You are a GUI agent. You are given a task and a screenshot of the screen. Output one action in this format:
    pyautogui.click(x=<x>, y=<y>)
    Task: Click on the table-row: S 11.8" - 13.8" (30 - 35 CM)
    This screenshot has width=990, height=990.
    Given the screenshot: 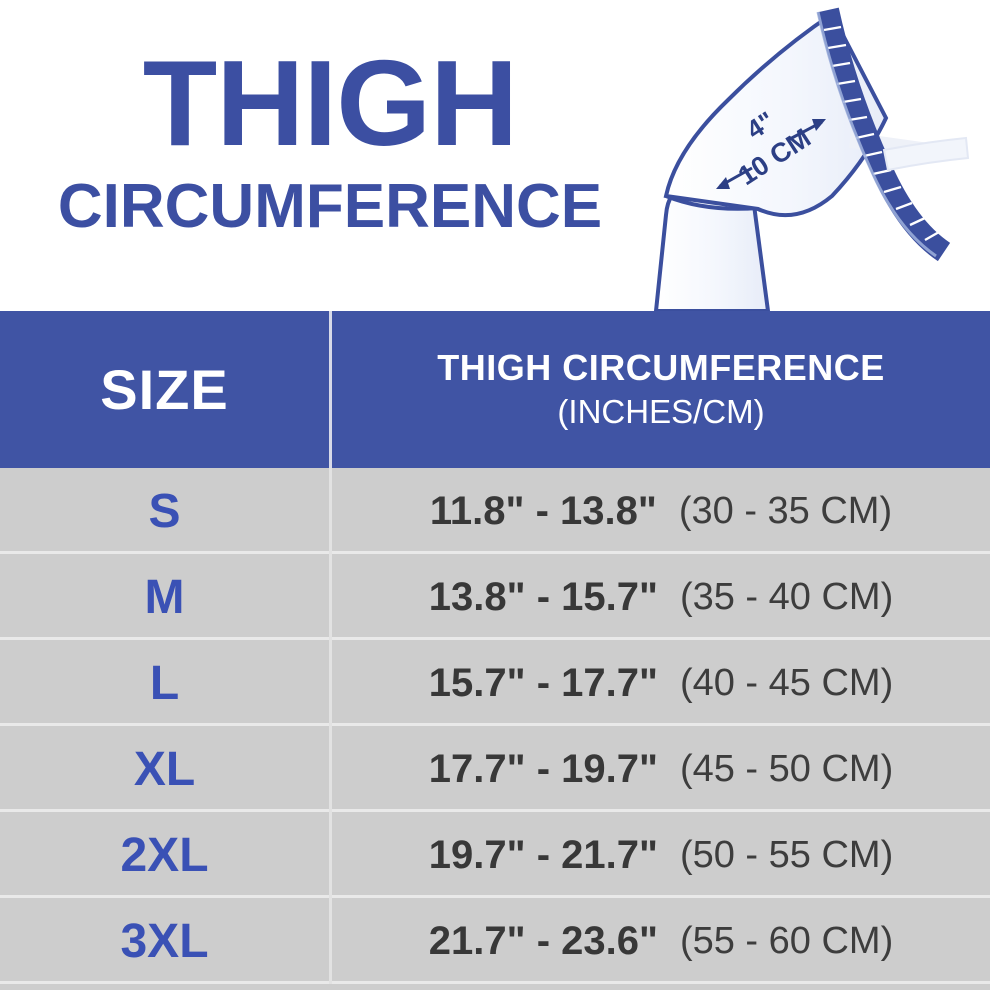 What is the action you would take?
    pyautogui.click(x=495, y=511)
    